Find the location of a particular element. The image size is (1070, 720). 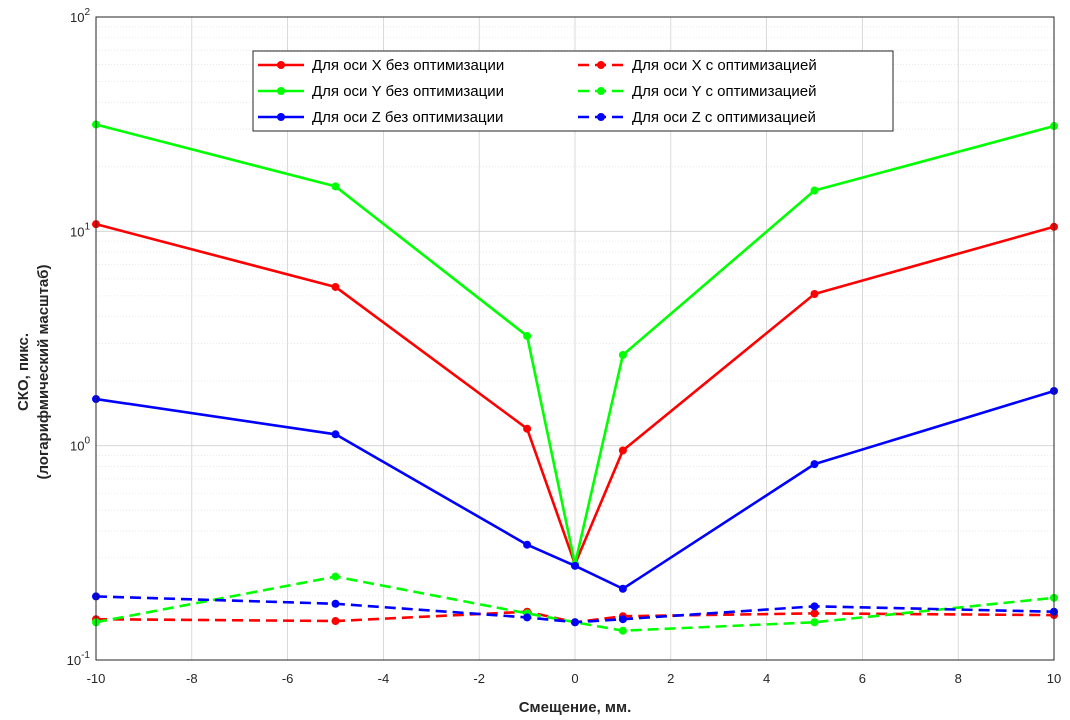

legend-entry: Для оси Z с оптимизацией is located at coordinates (697, 117).